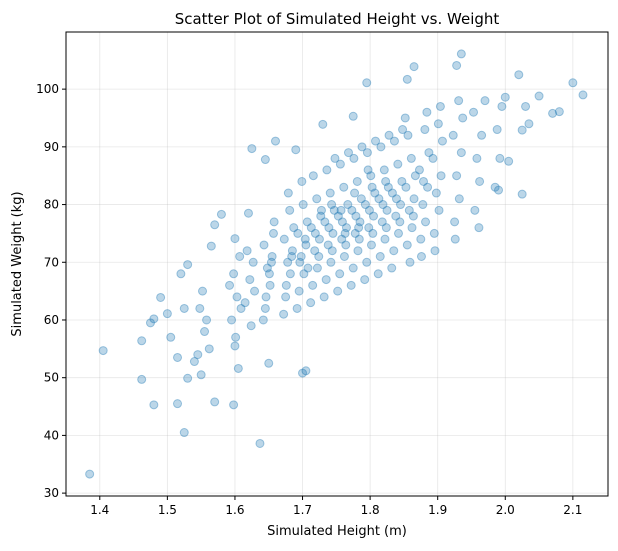  Describe the element at coordinates (336, 506) in the screenshot. I see `x-axis-ticks: 1.4 1.5 1.6 1.7 1.8 1.9 2.0 2.1` at that location.